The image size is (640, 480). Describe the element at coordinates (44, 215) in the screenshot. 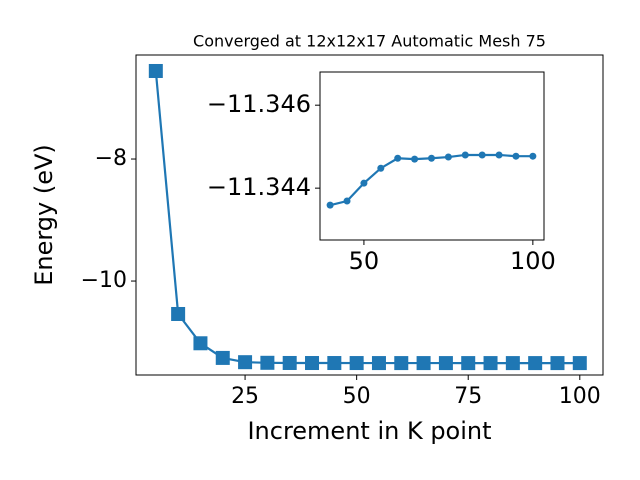

I see `y-axis-label: Energy (eV)` at that location.